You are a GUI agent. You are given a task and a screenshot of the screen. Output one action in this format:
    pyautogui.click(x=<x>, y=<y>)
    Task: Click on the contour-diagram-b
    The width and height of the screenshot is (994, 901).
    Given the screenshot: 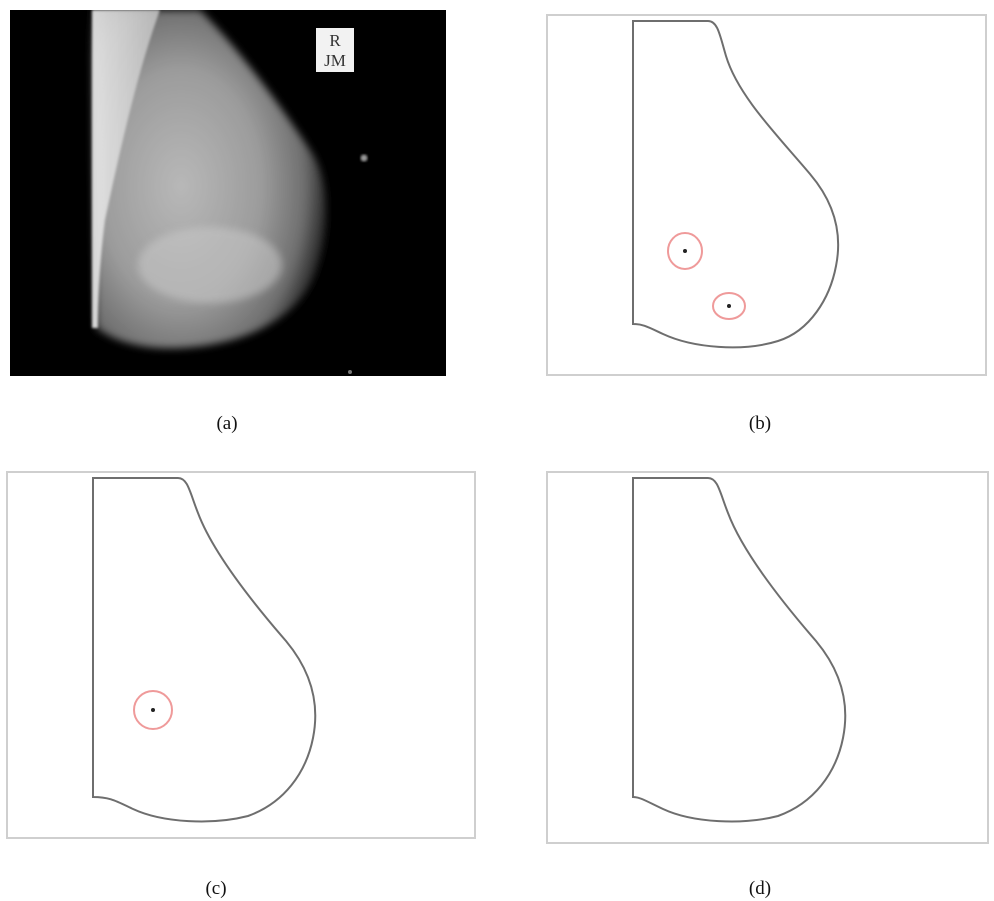 What is the action you would take?
    pyautogui.click(x=736, y=184)
    